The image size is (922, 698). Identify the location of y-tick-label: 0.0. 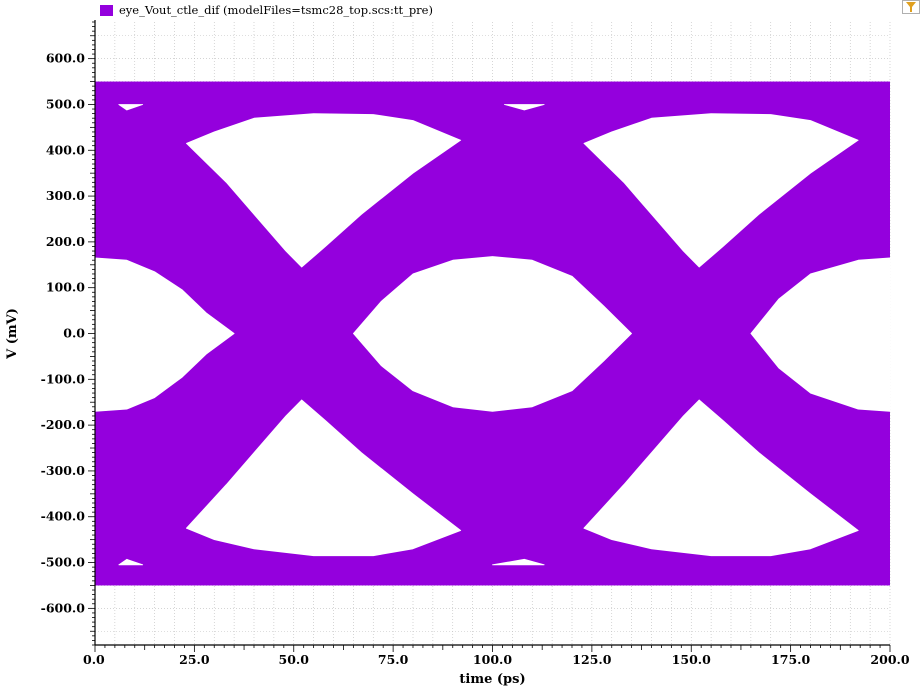
(74, 333).